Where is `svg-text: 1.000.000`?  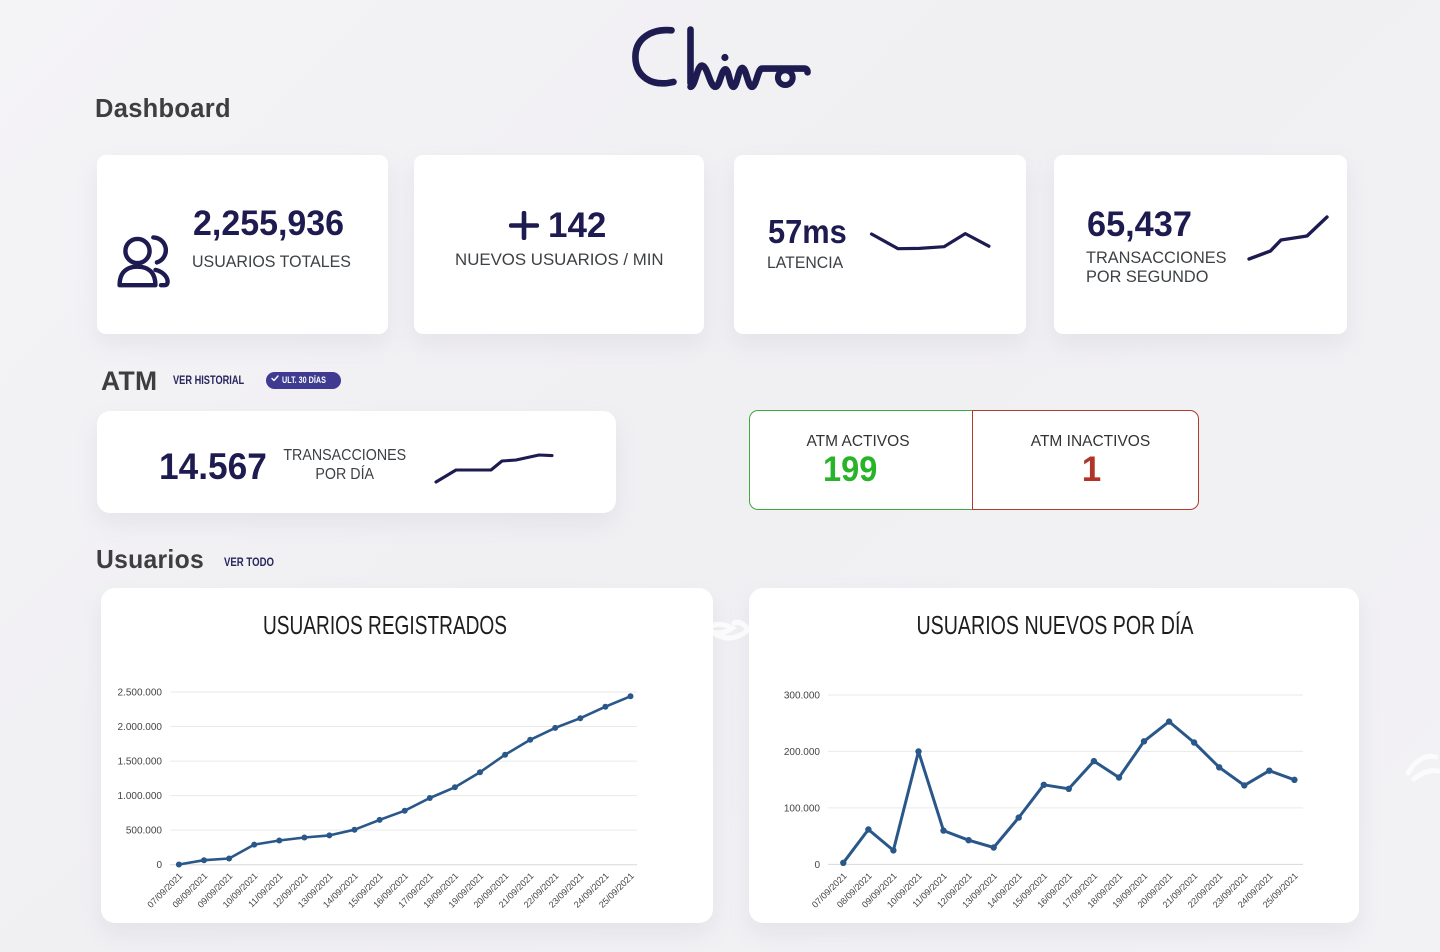
svg-text: 1.000.000 is located at coordinates (140, 796).